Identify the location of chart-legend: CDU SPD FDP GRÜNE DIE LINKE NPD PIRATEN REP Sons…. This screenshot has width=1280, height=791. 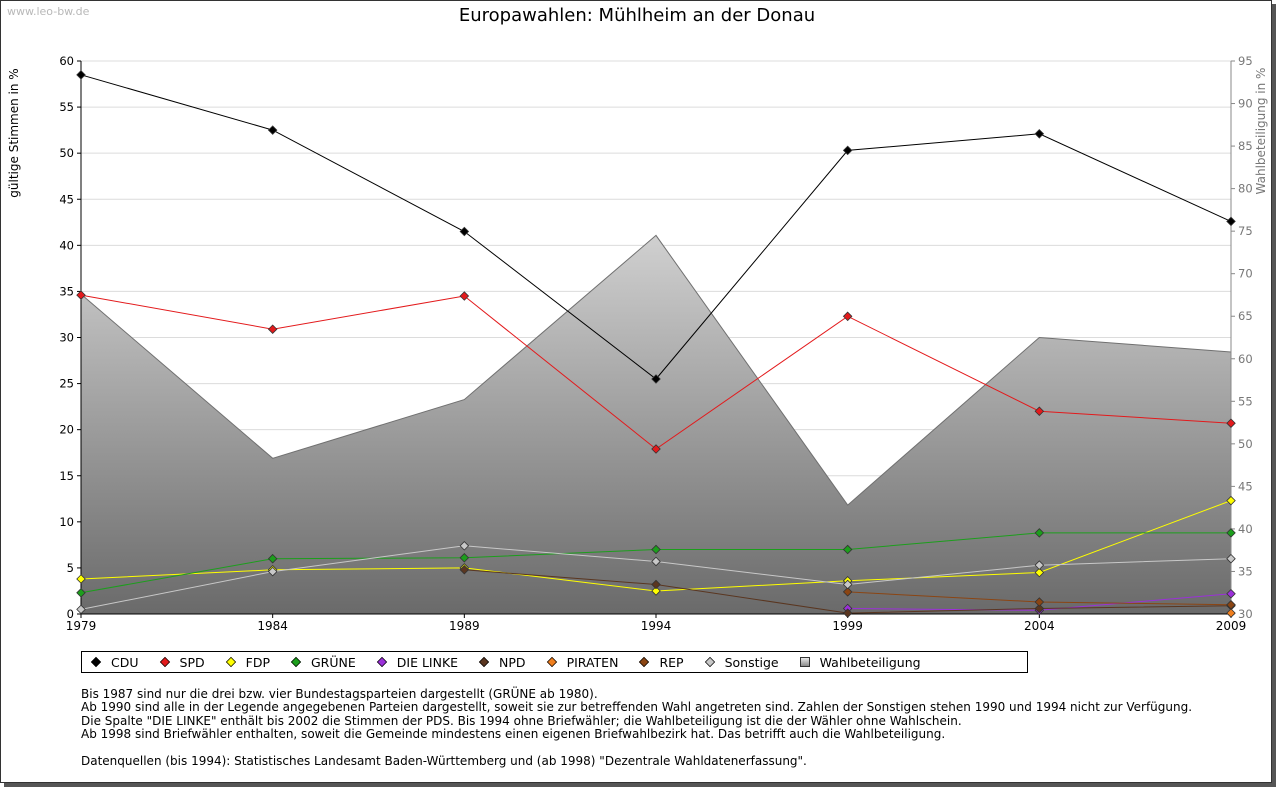
(554, 662).